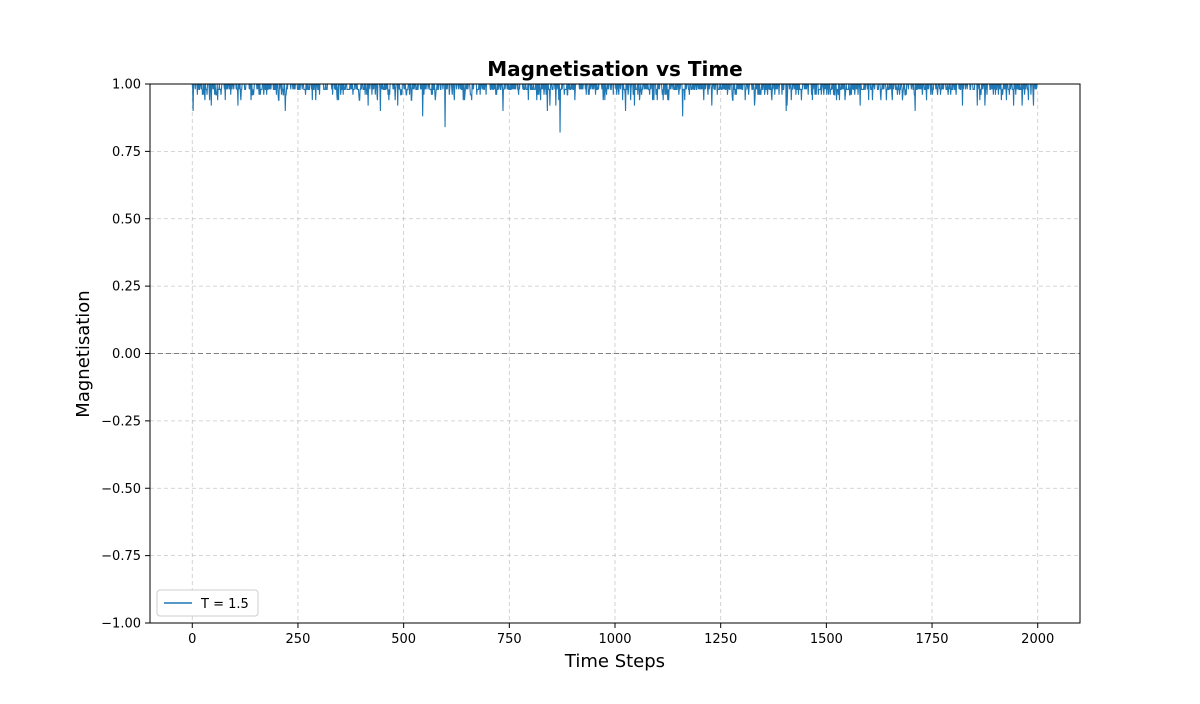 Image resolution: width=1200 pixels, height=704 pixels. I want to click on x-tick-label: 1750, so click(931, 639).